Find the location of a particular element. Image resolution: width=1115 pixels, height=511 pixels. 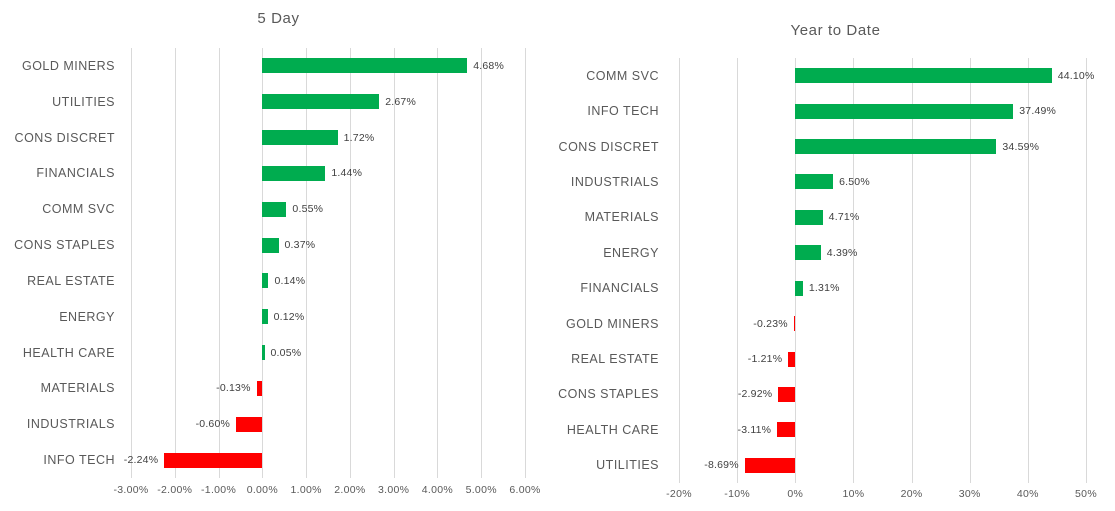

x-axis-tick-label: 0.00% is located at coordinates (262, 490).